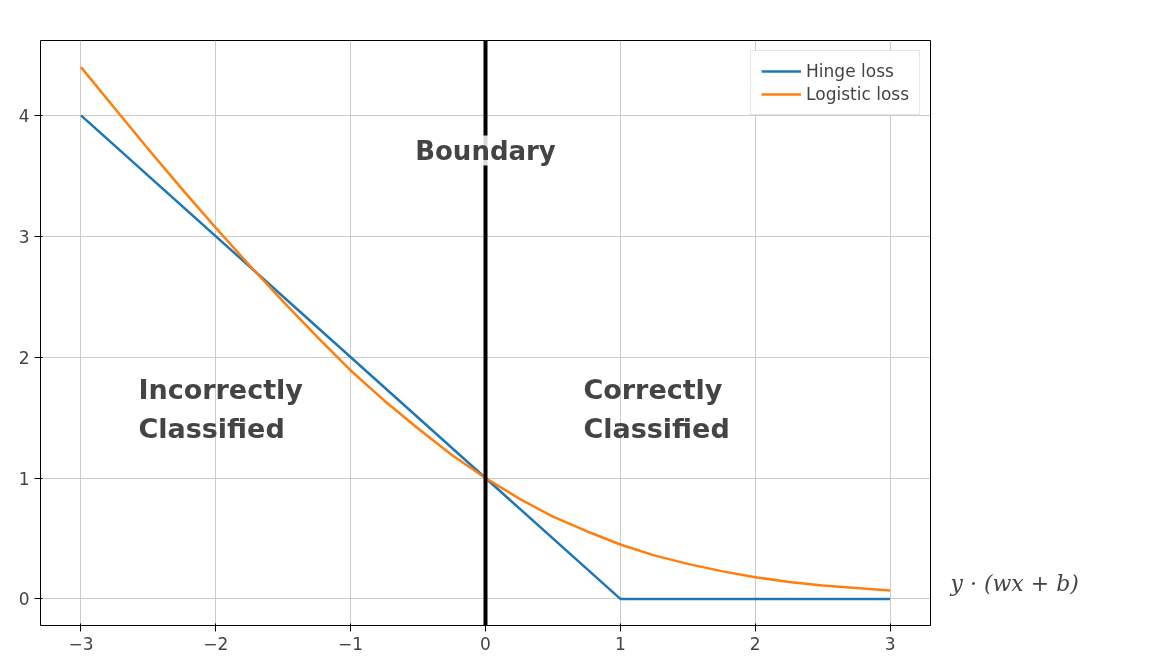  What do you see at coordinates (755, 643) in the screenshot?
I see `x-tick-label: 2` at bounding box center [755, 643].